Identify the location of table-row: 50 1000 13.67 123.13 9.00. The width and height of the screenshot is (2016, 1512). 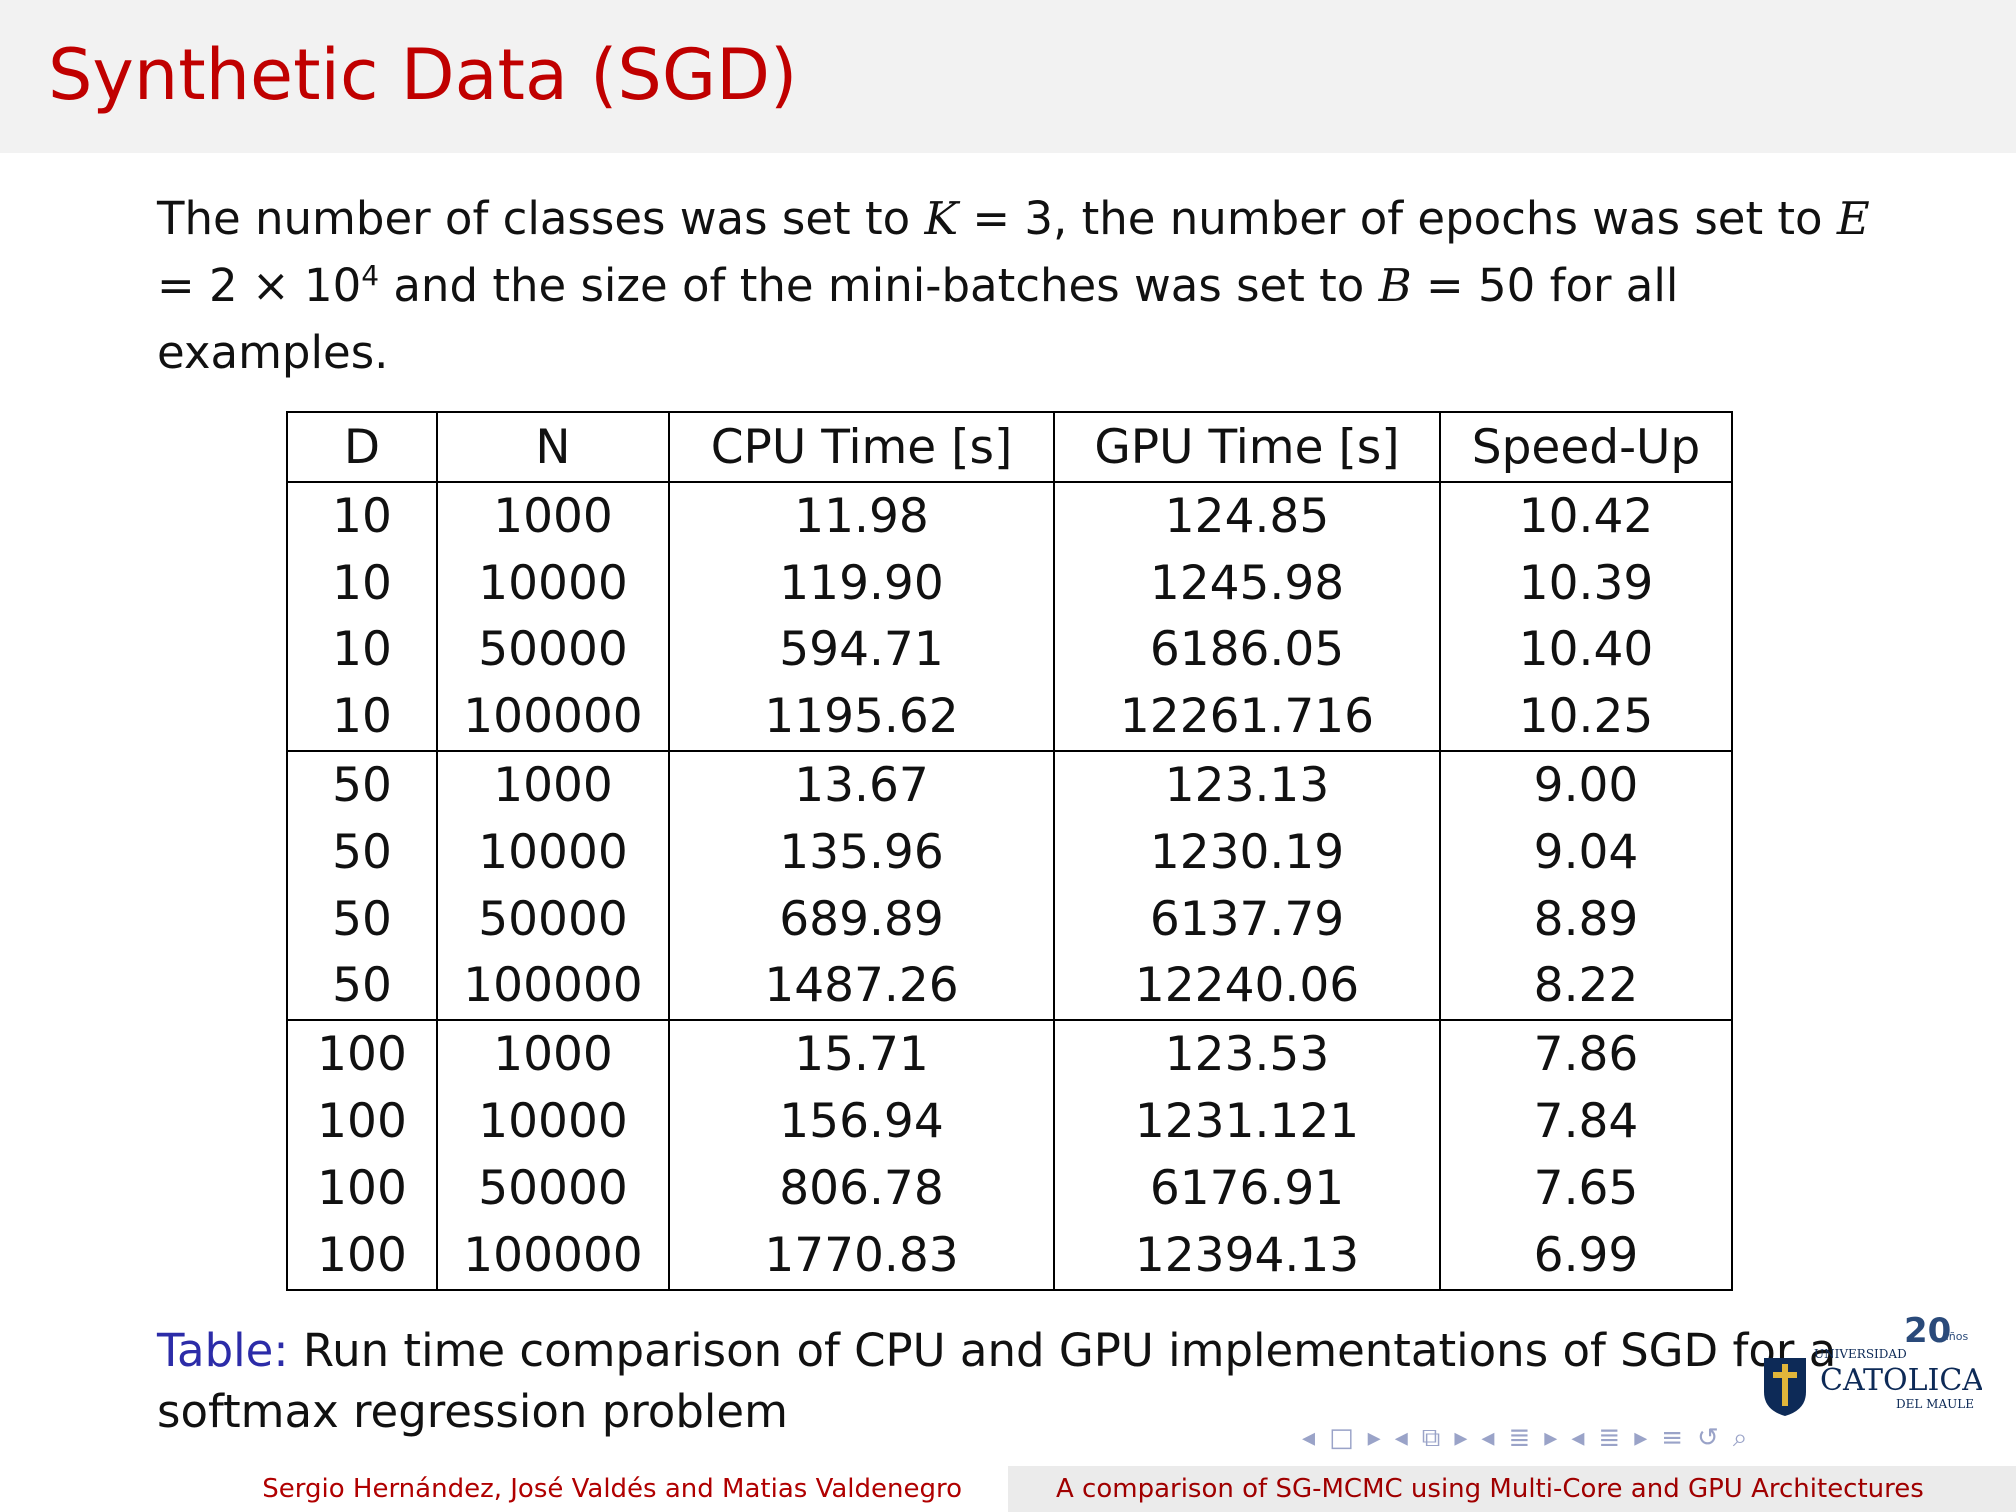
(1009, 784).